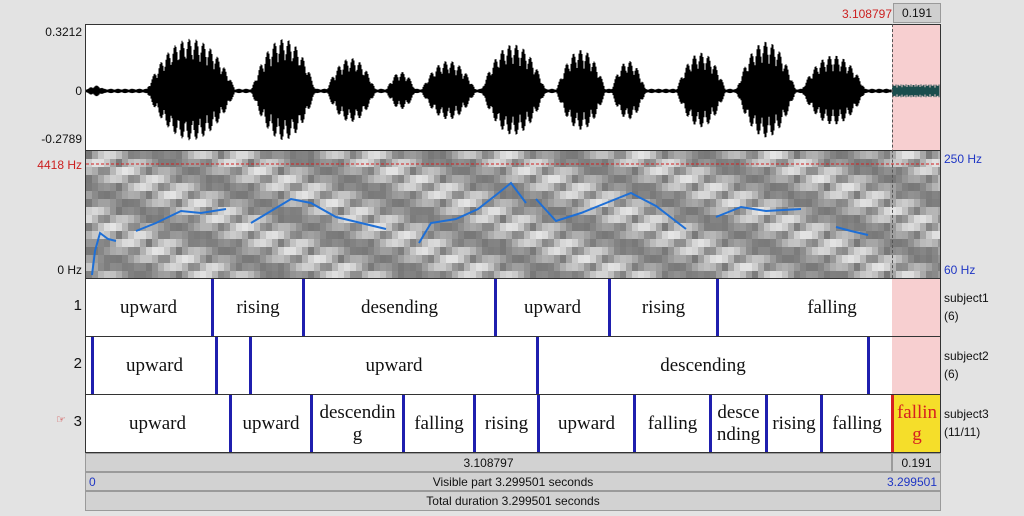 The width and height of the screenshot is (1024, 516). What do you see at coordinates (917, 423) in the screenshot?
I see `selected-interval-text: fallin g` at bounding box center [917, 423].